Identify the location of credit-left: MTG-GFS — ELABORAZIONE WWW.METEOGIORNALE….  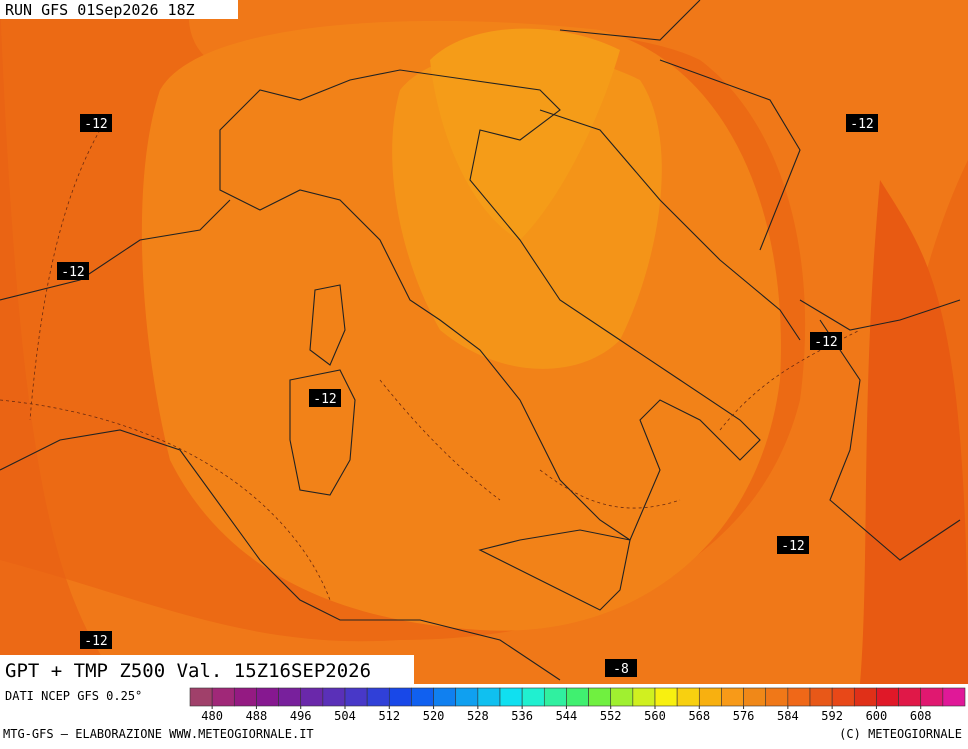
(158, 734).